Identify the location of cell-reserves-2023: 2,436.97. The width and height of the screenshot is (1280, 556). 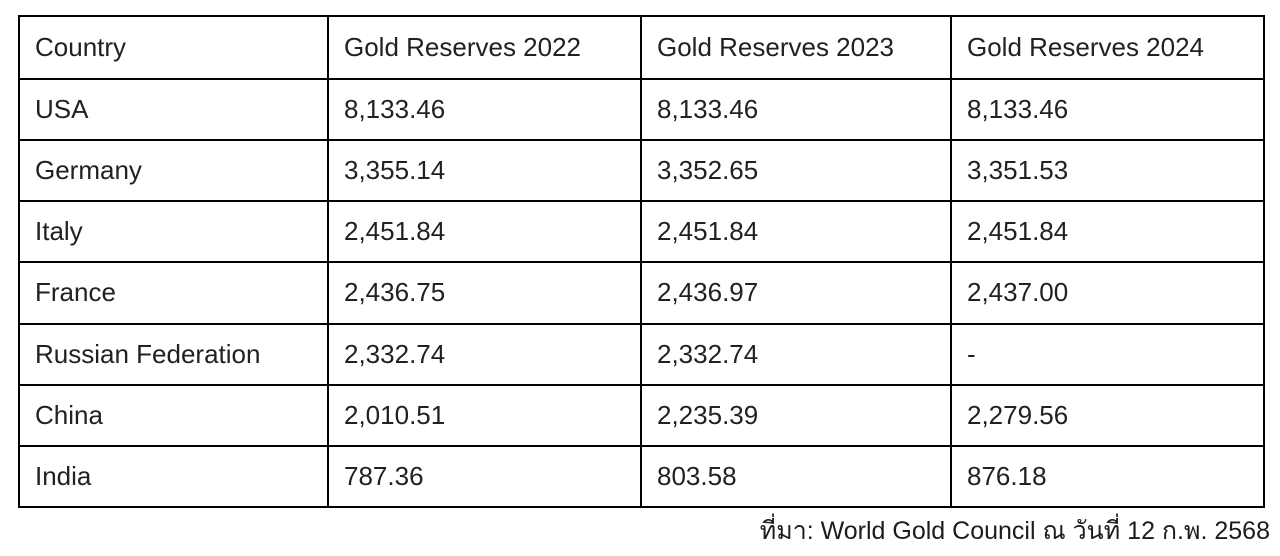
(796, 293).